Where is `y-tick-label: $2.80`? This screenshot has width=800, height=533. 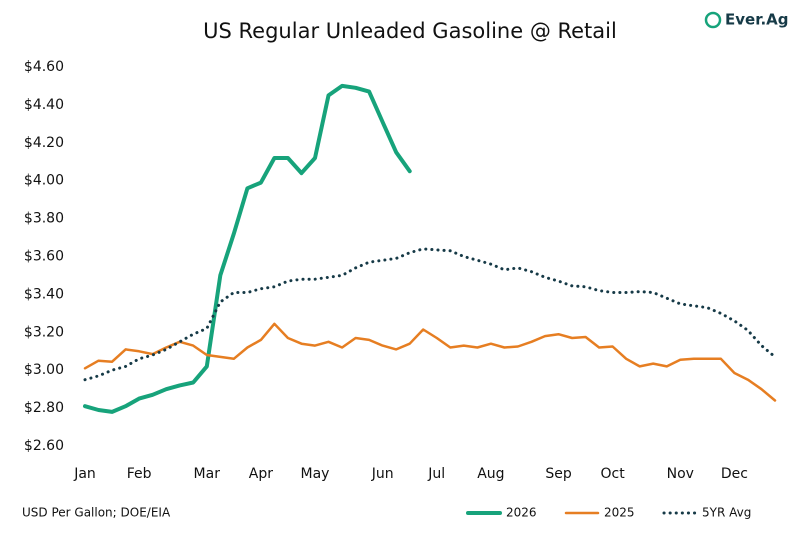 y-tick-label: $2.80 is located at coordinates (44, 408).